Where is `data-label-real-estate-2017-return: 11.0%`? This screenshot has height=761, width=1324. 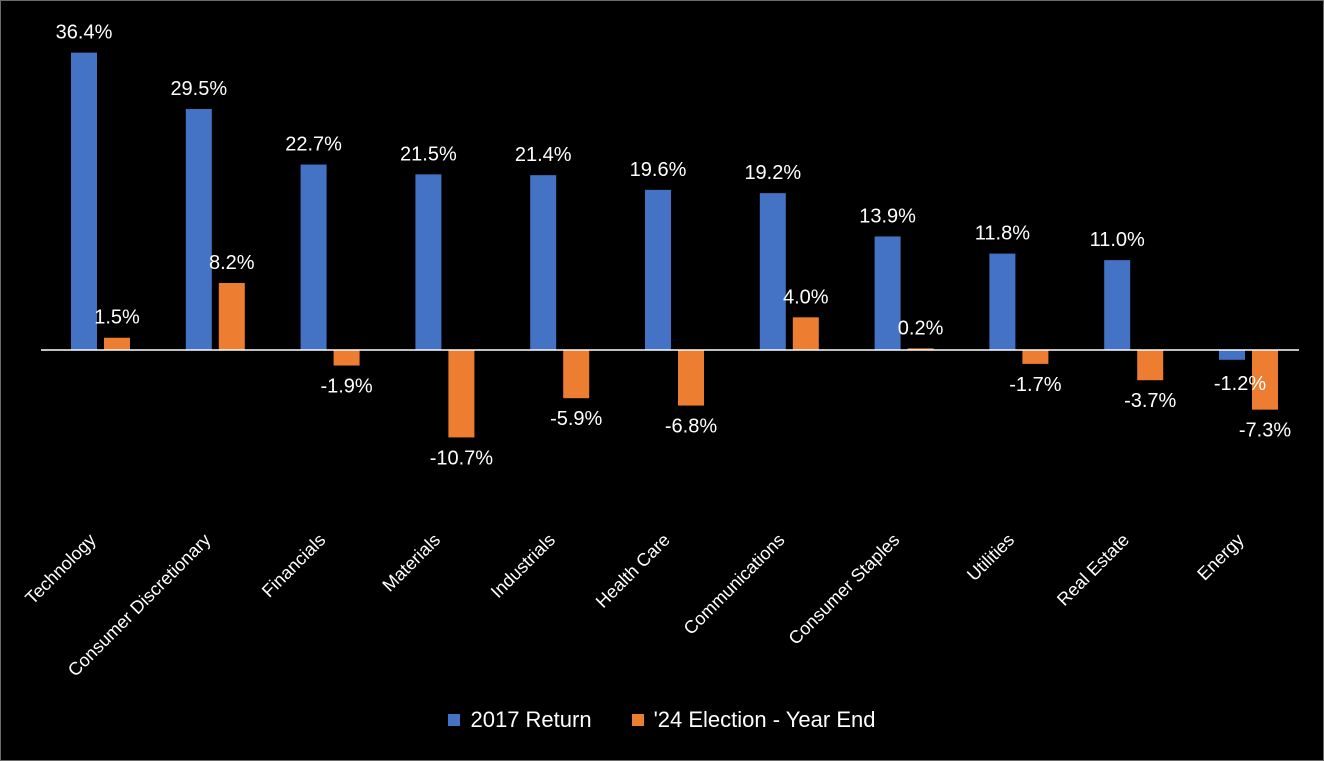 data-label-real-estate-2017-return: 11.0% is located at coordinates (1117, 240).